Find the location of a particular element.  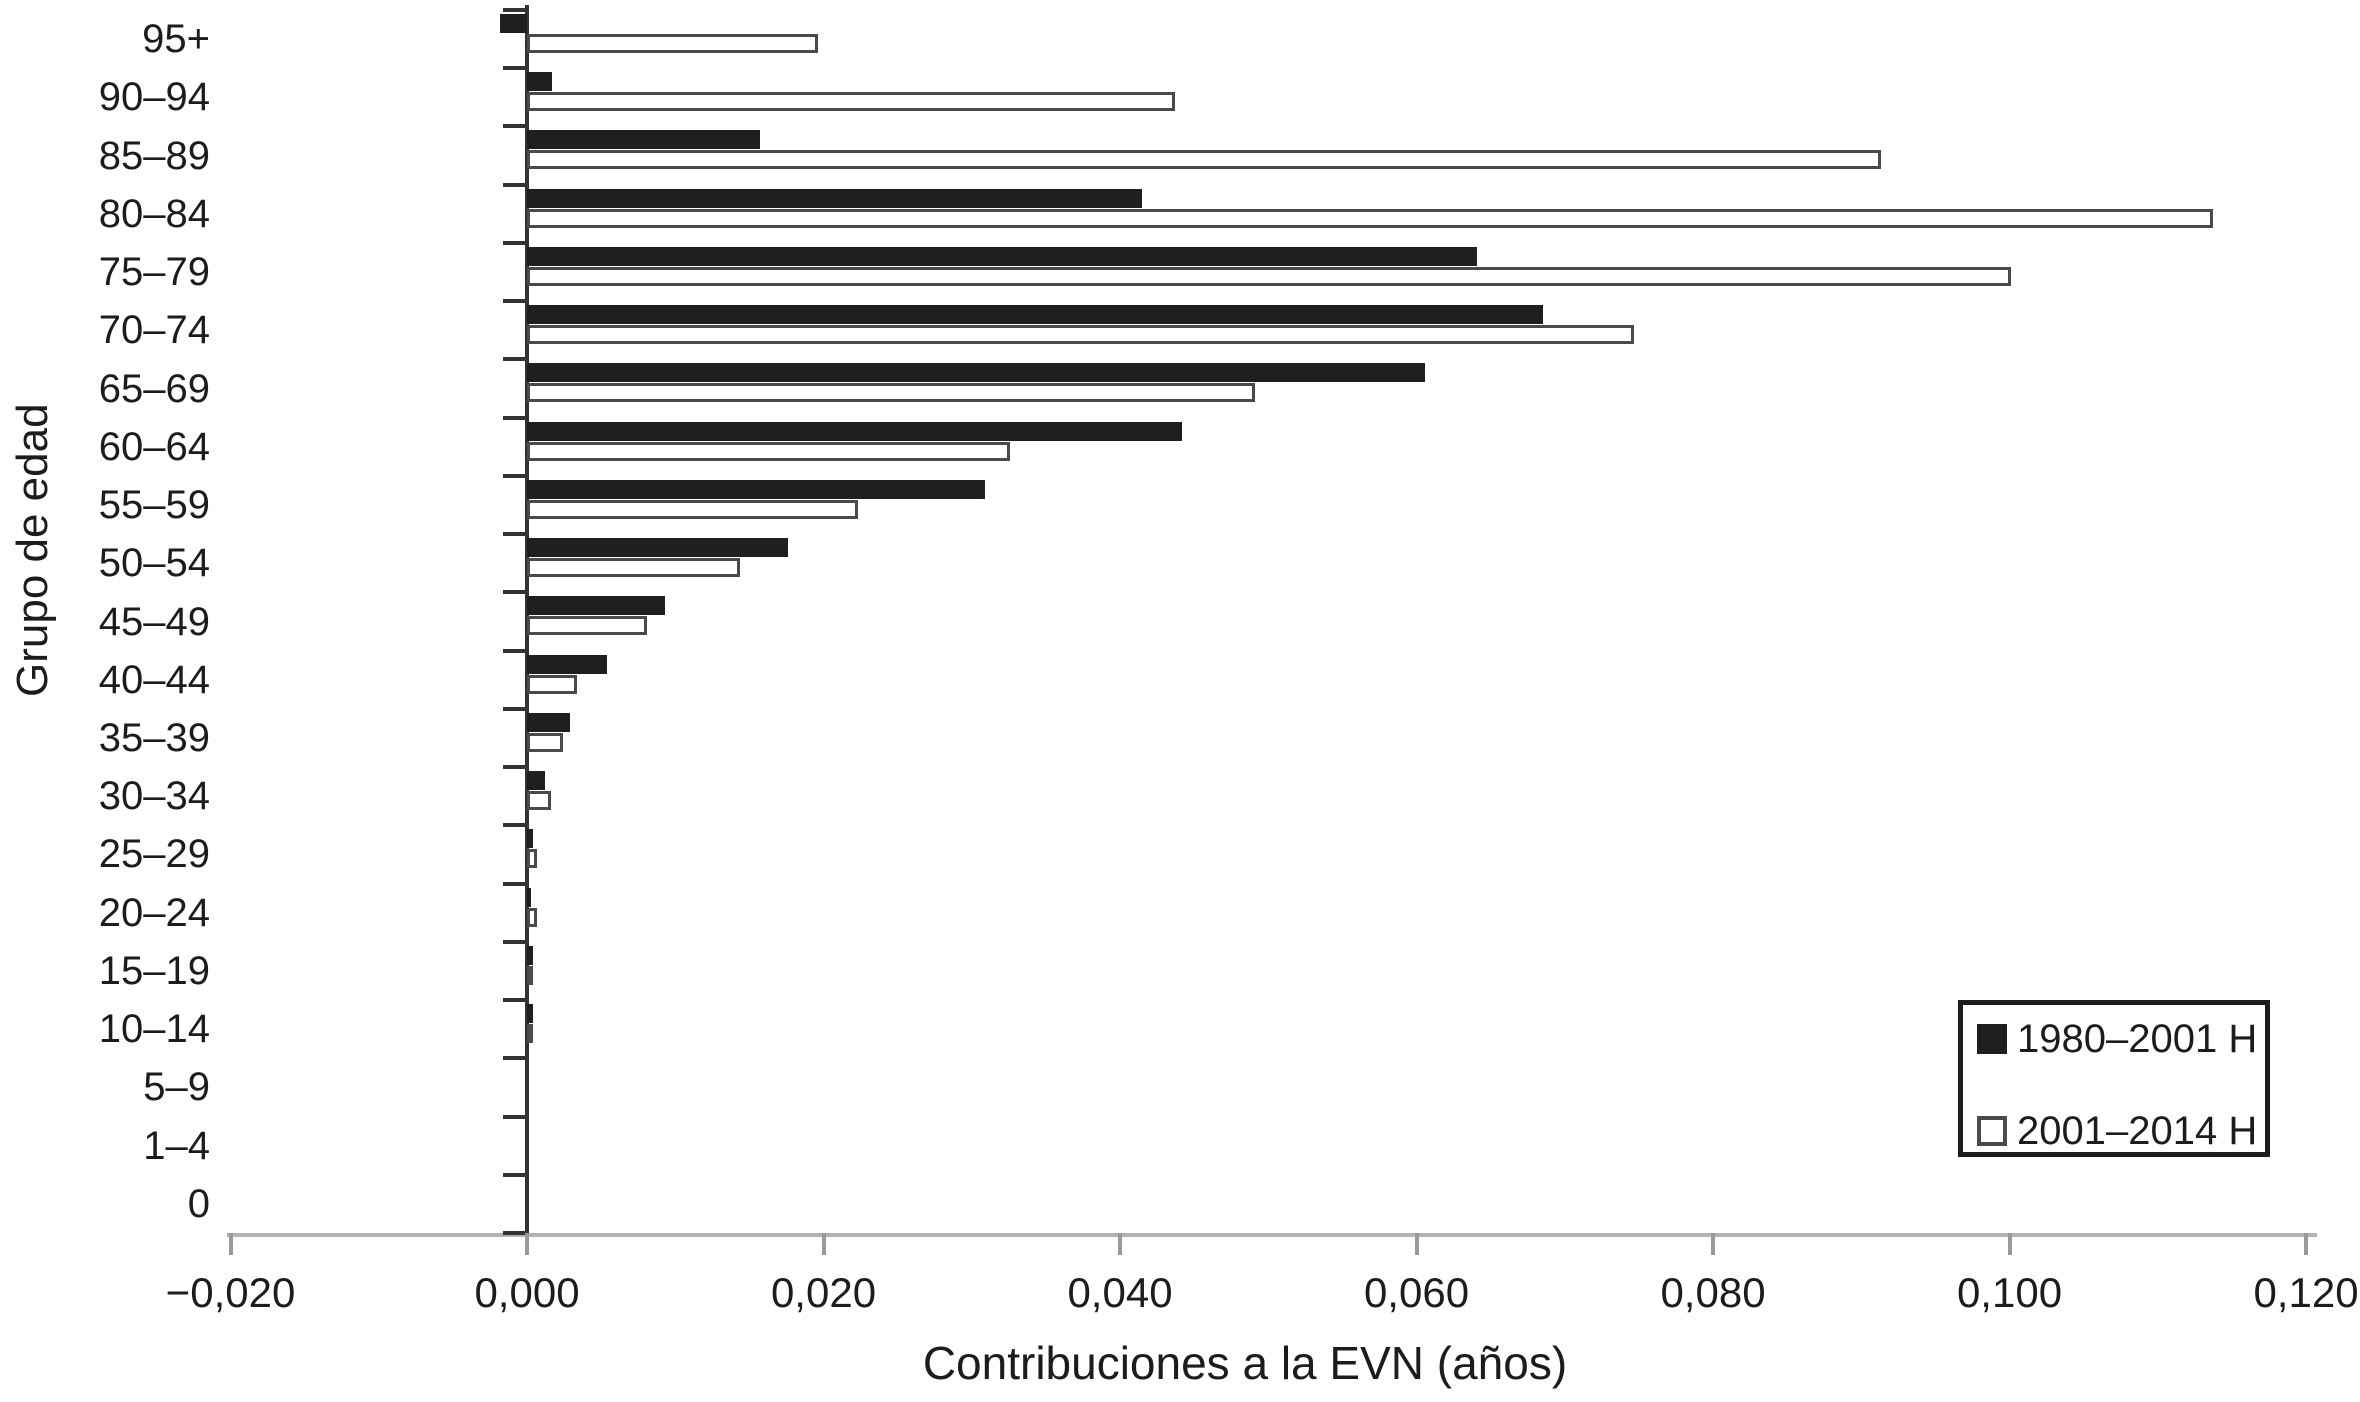

y-tick-label: 25–29 is located at coordinates (154, 854).